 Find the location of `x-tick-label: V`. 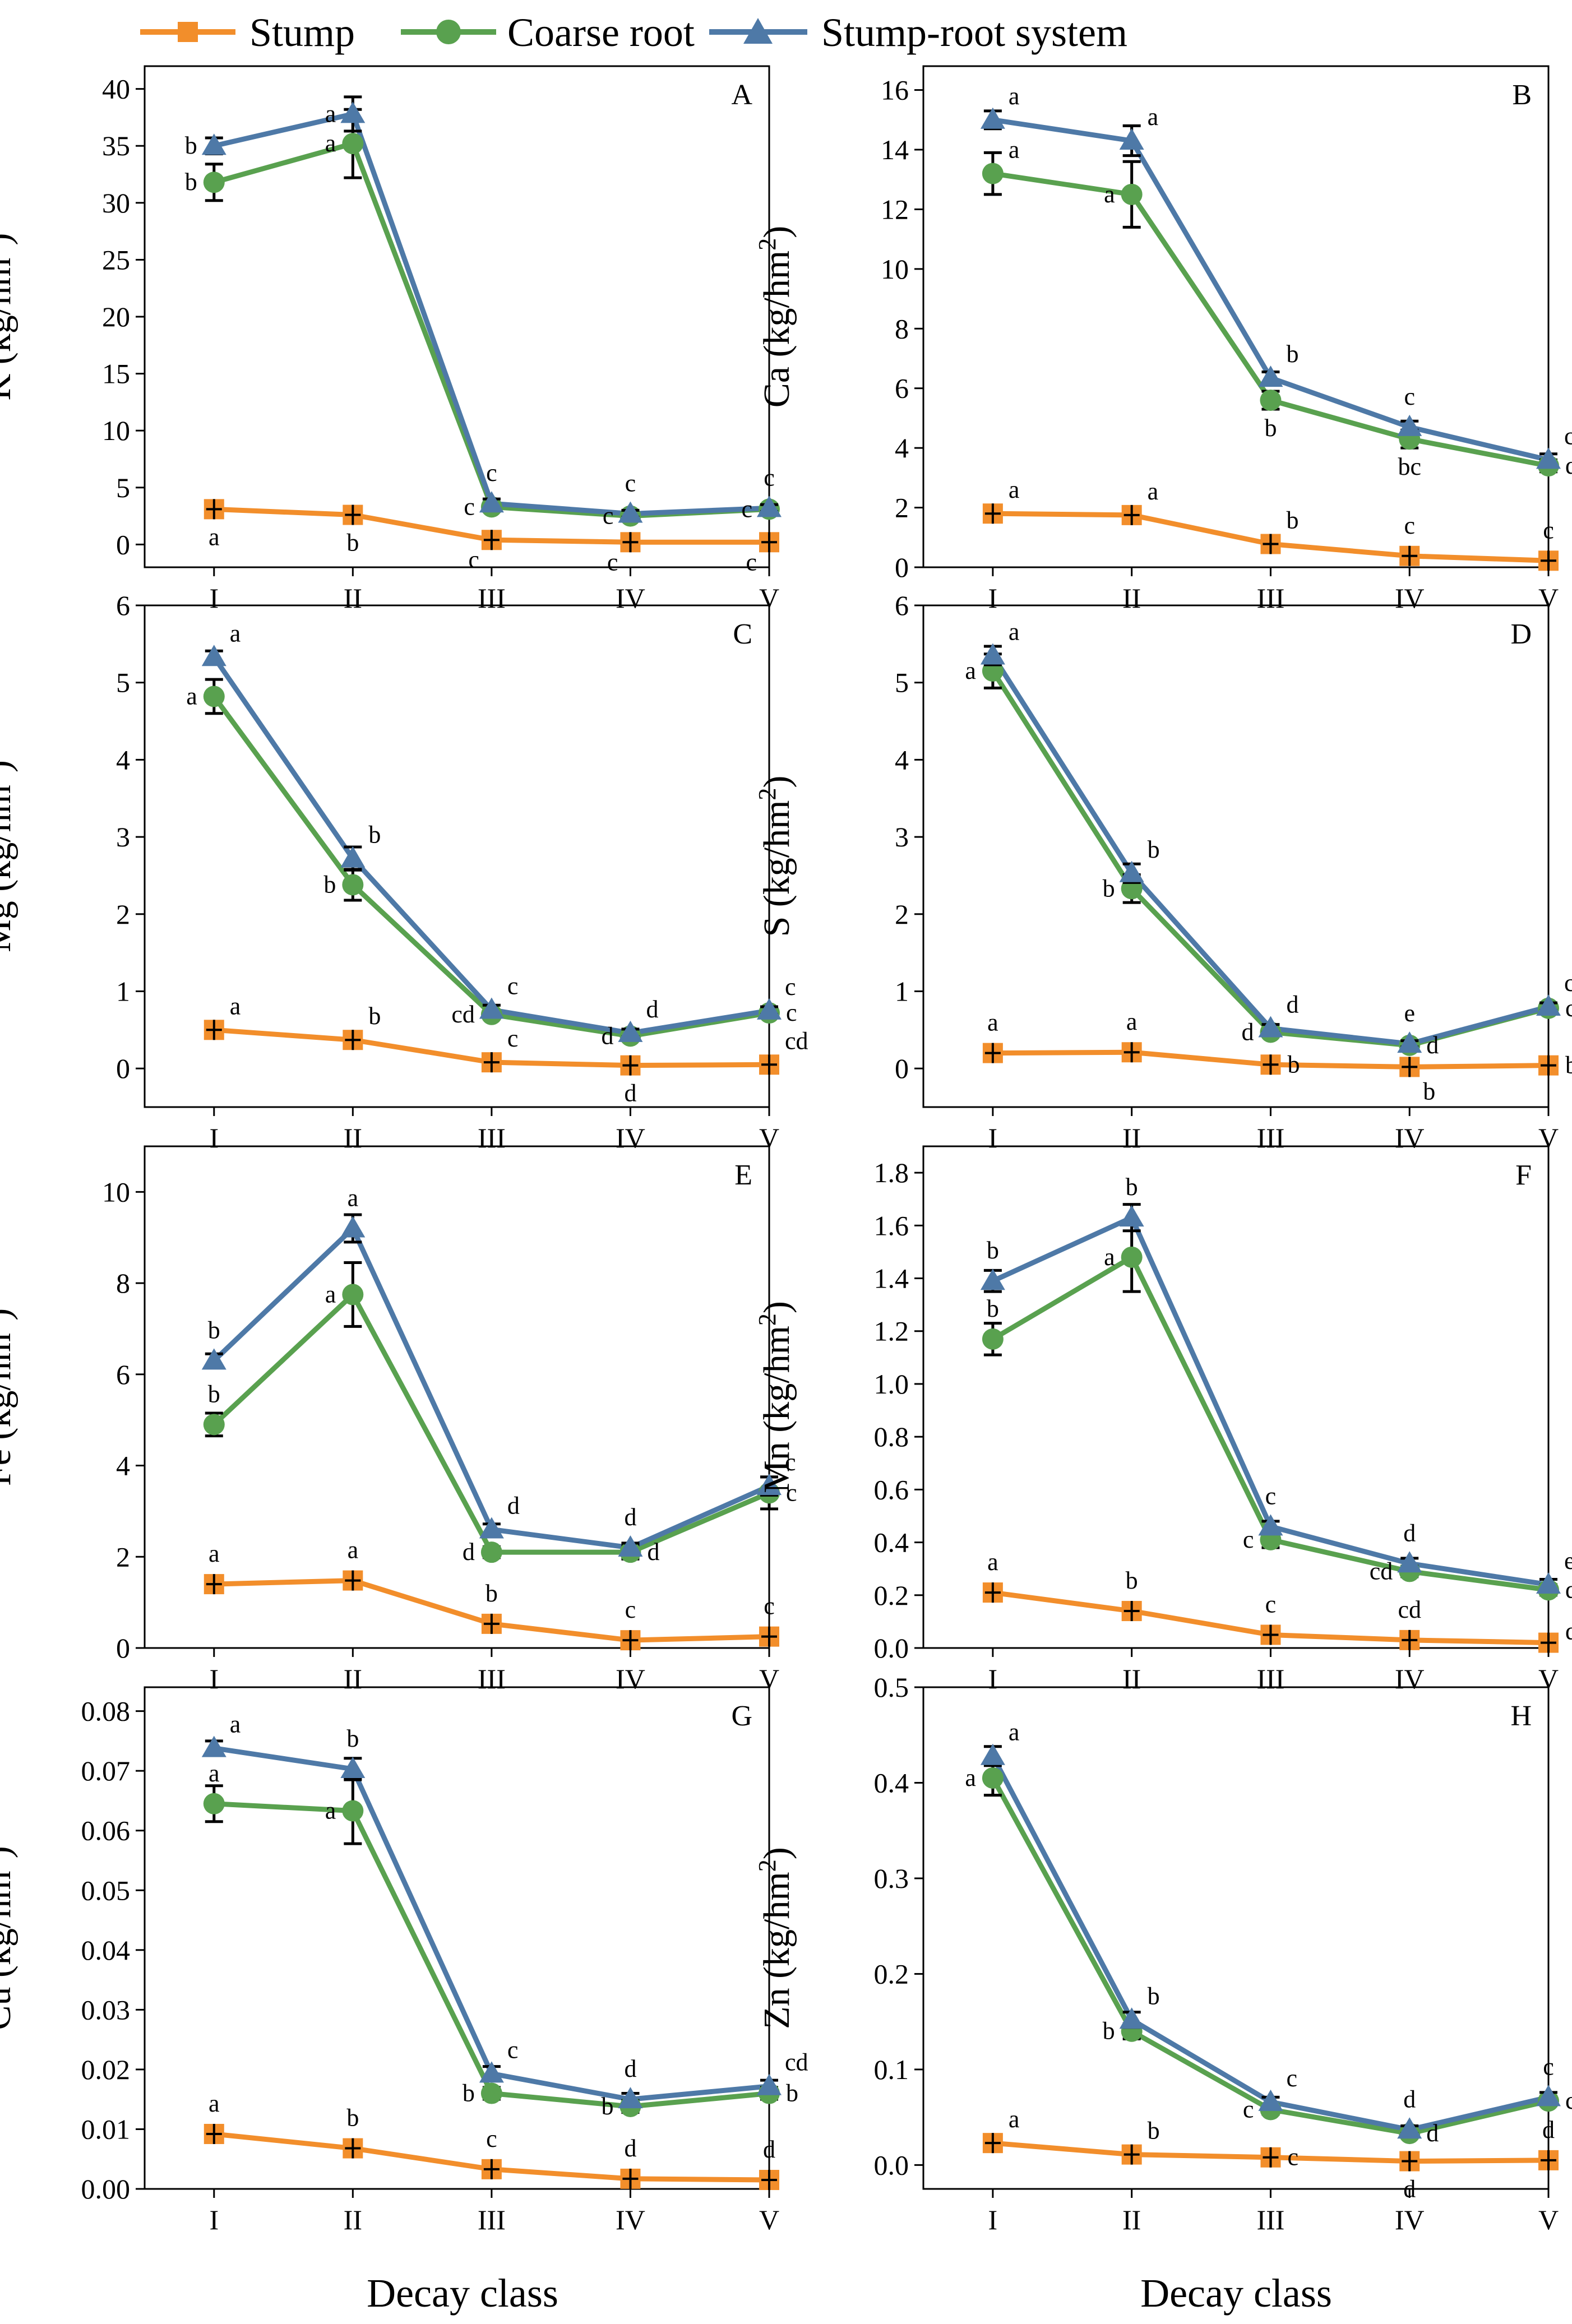

x-tick-label: V is located at coordinates (769, 2219).